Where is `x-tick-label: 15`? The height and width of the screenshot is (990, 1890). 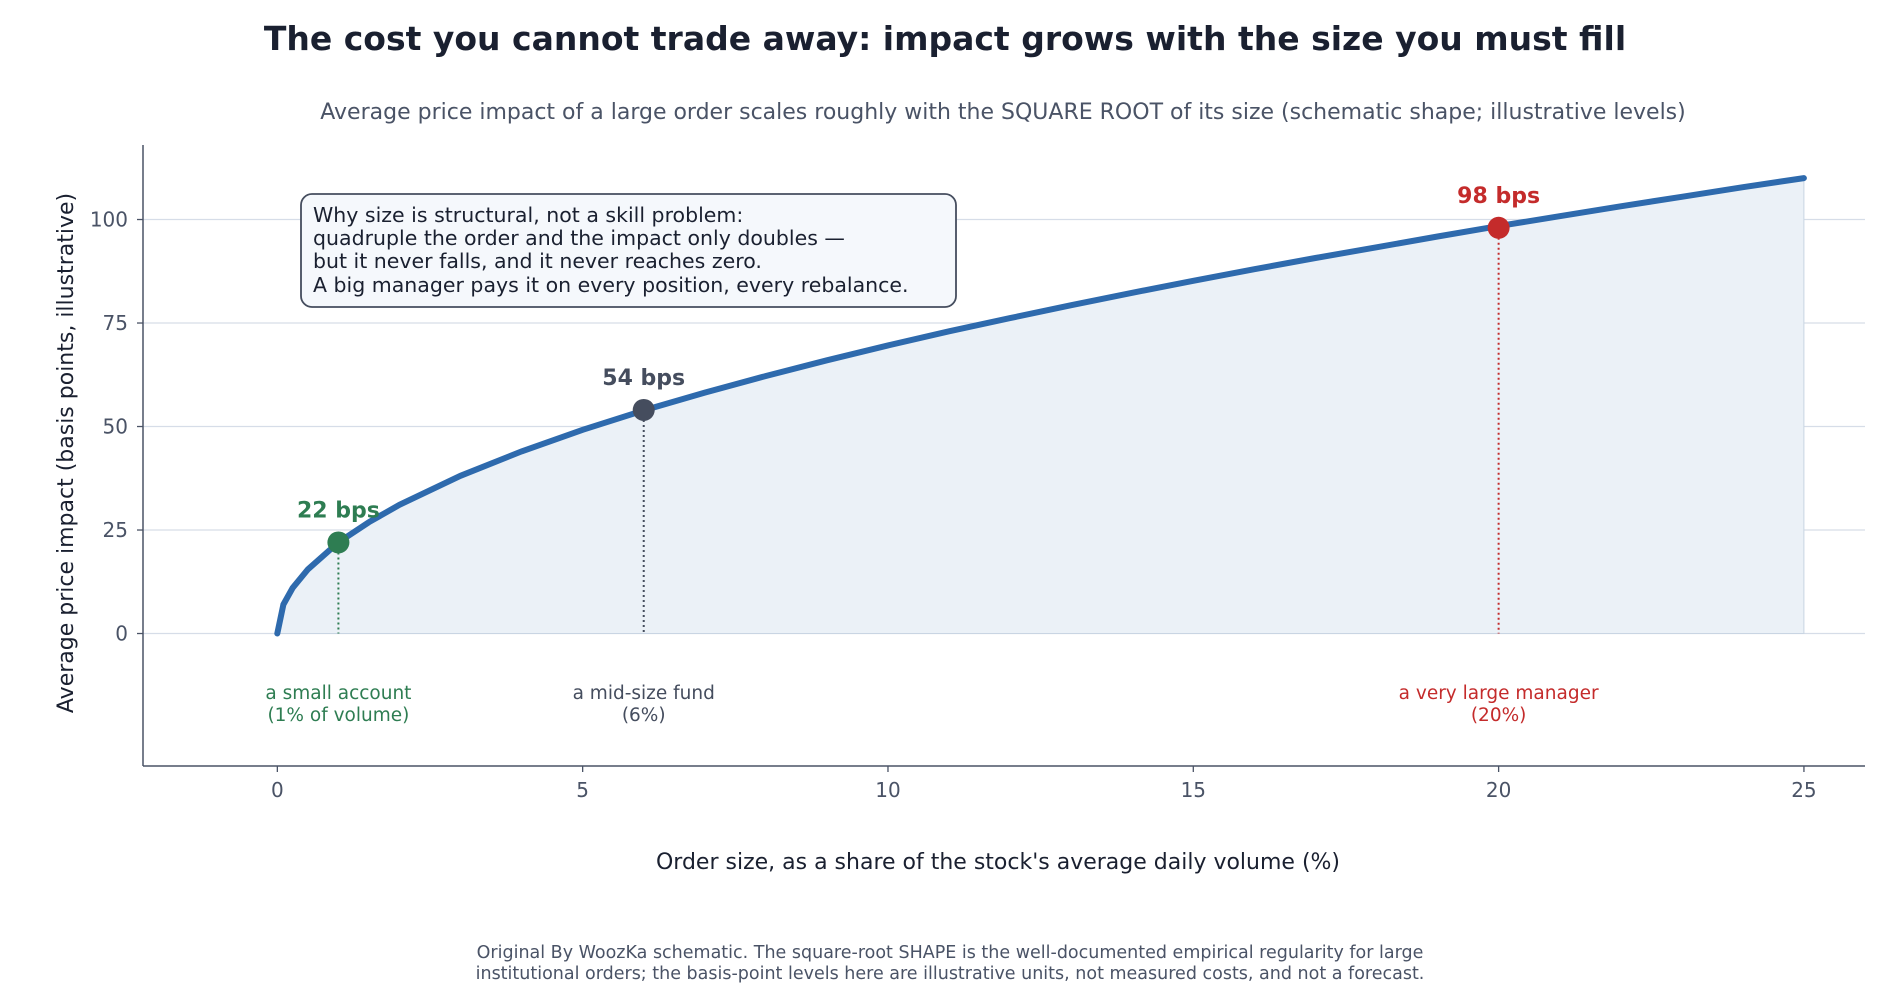
x-tick-label: 15 is located at coordinates (1193, 790).